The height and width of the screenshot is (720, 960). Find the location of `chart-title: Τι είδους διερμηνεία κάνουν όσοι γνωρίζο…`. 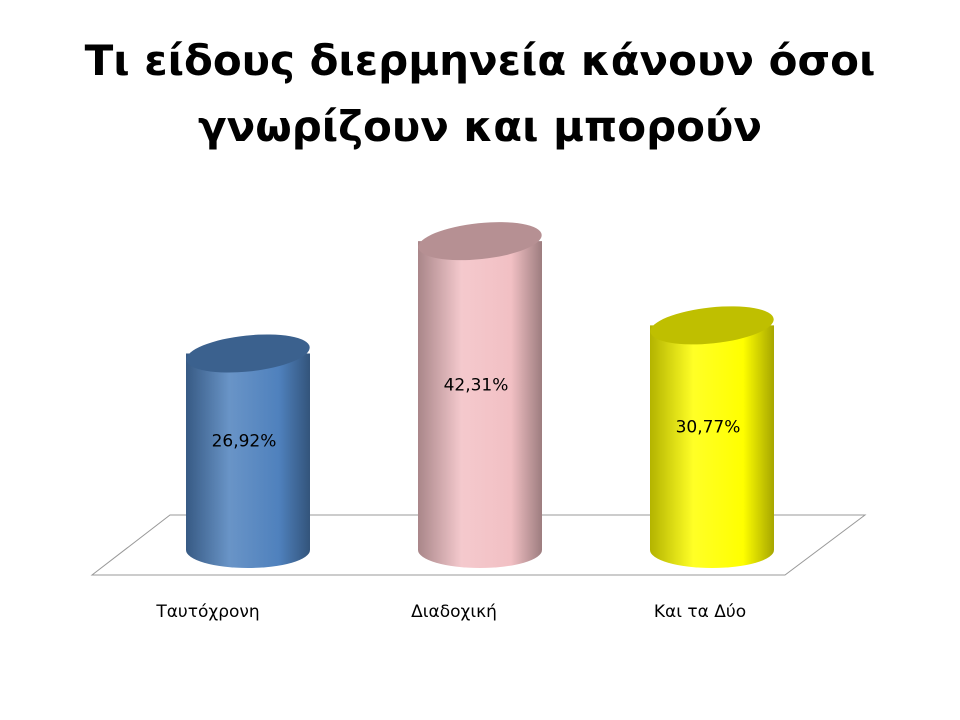

chart-title: Τι είδους διερμηνεία κάνουν όσοι γνωρίζο… is located at coordinates (480, 93).